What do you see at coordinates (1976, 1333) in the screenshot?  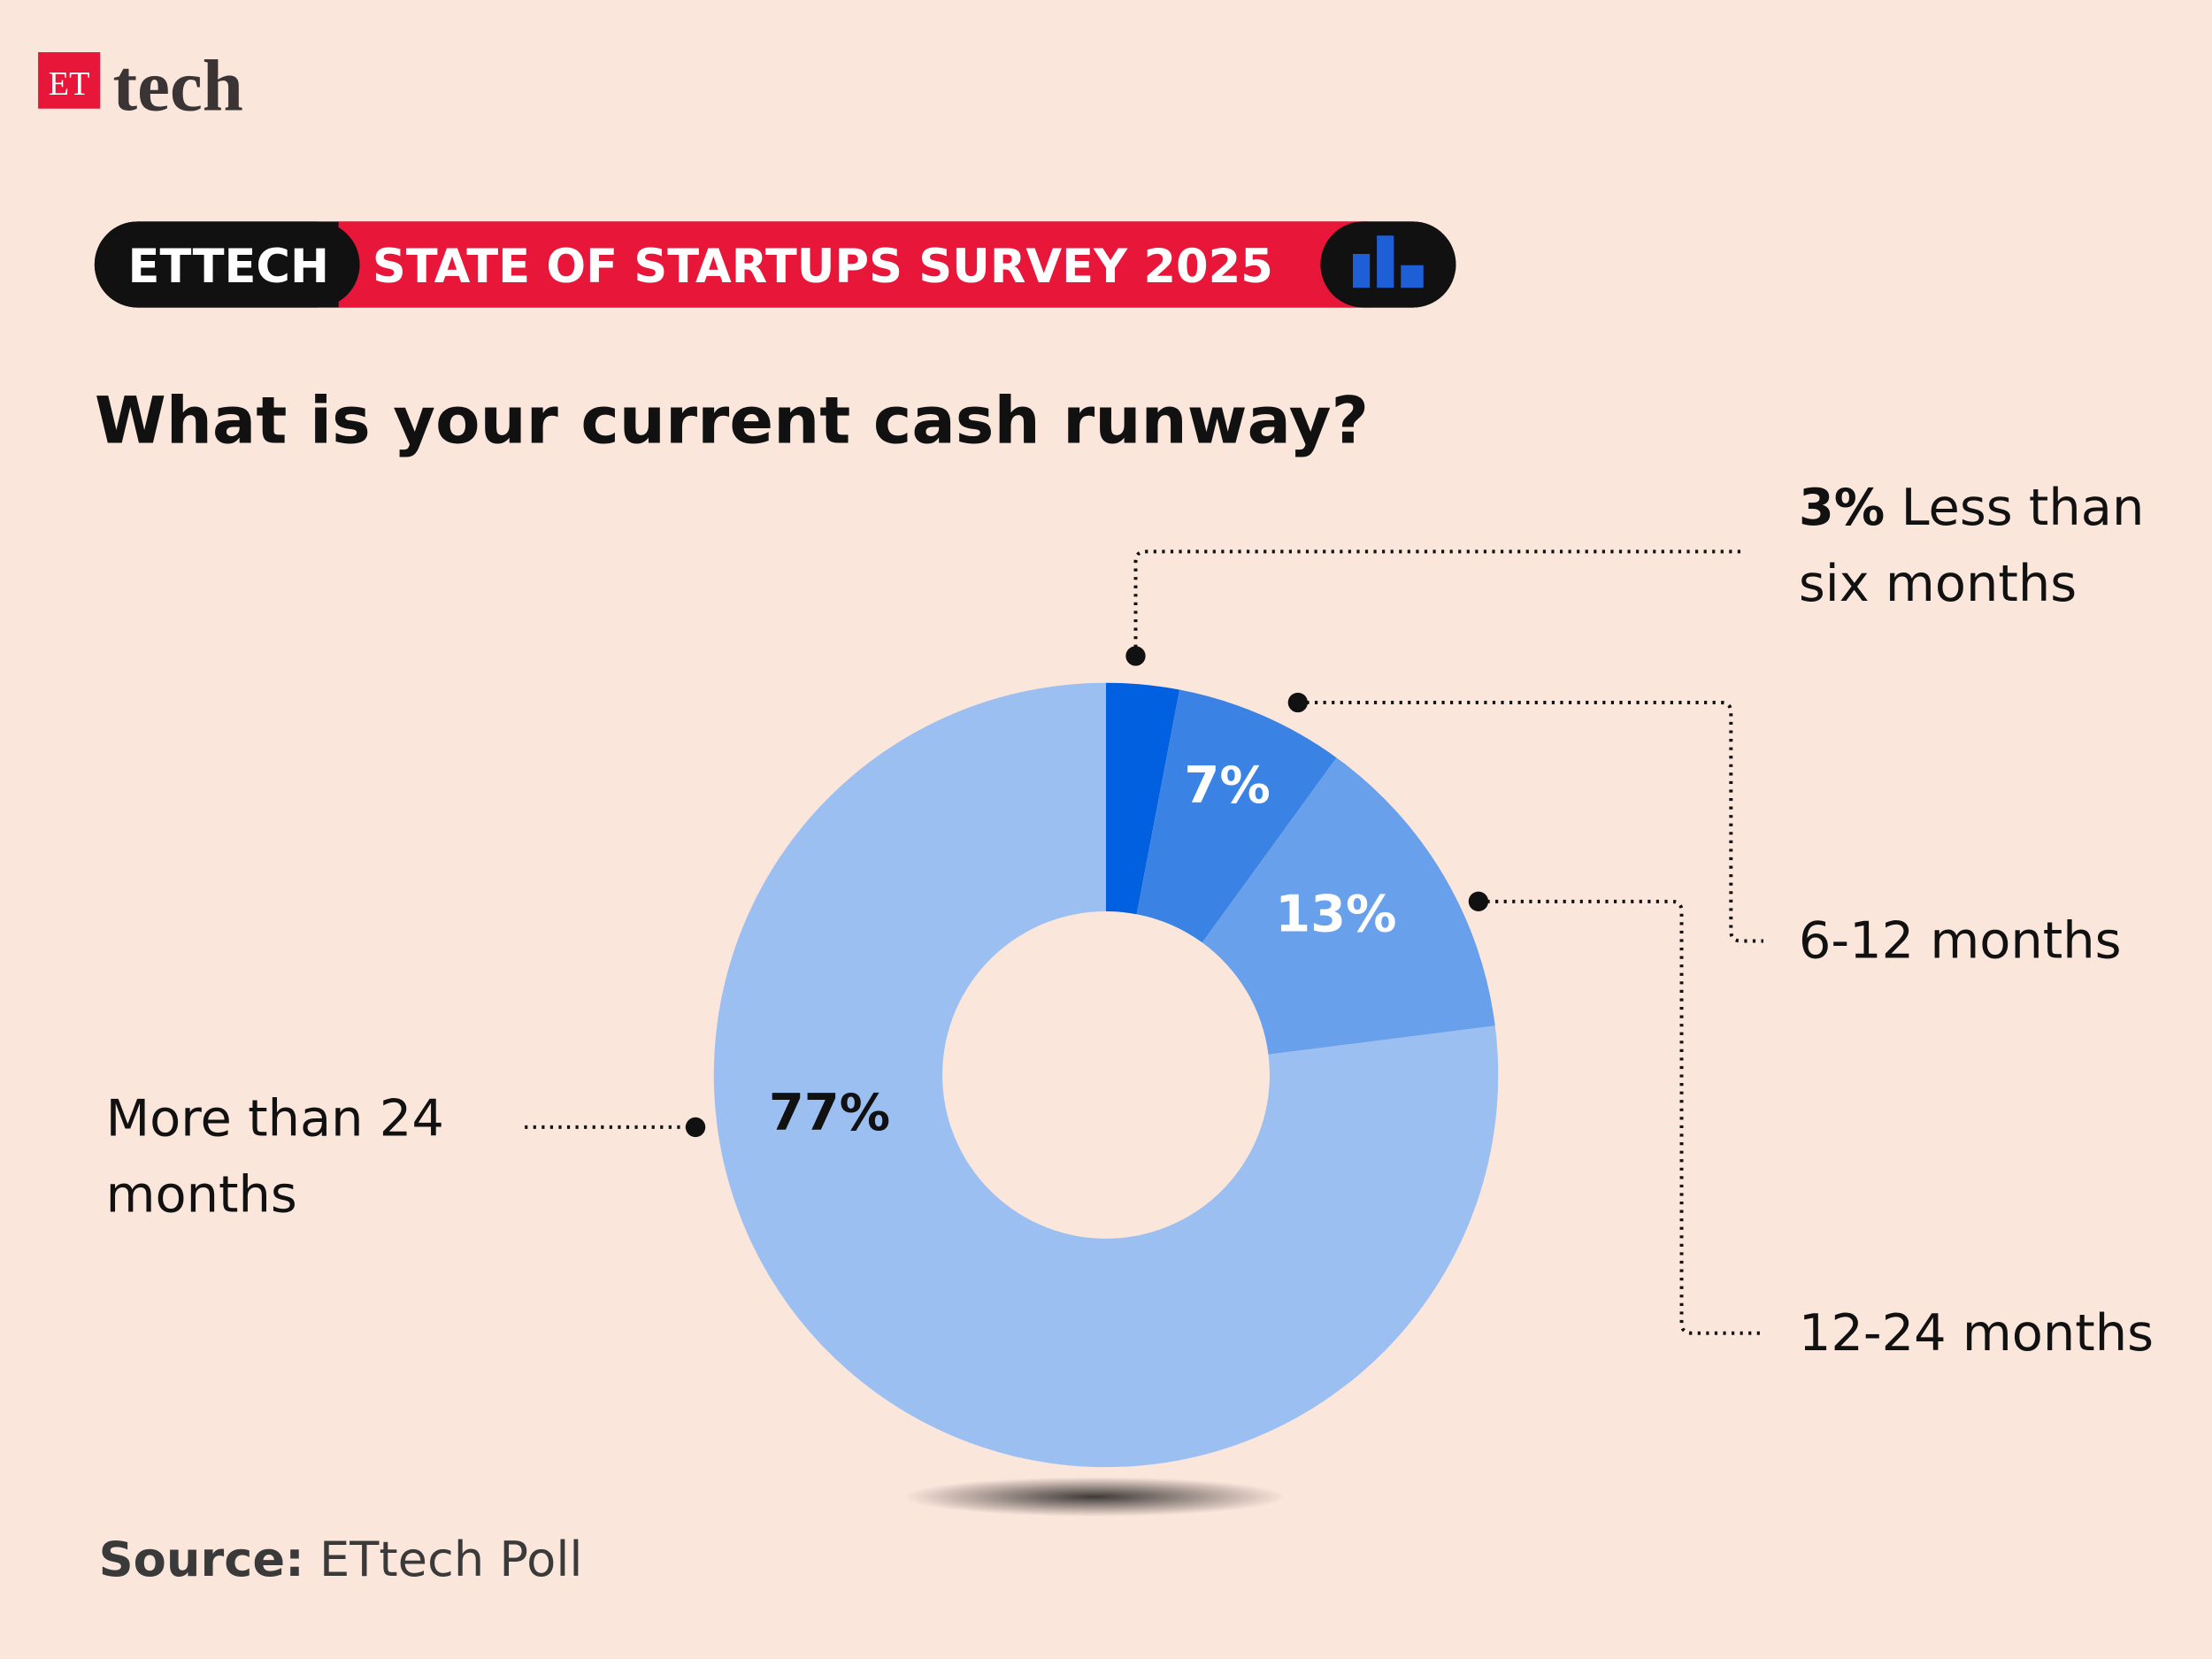 I see `category-label: 12-24 months` at bounding box center [1976, 1333].